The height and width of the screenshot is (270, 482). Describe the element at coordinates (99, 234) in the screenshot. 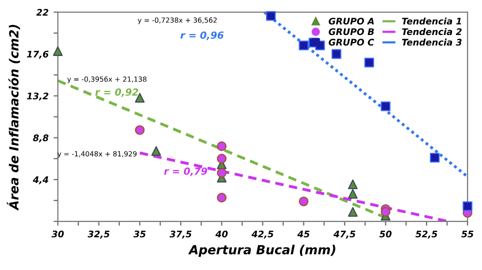

I see `x-tick-label: 32,5` at that location.